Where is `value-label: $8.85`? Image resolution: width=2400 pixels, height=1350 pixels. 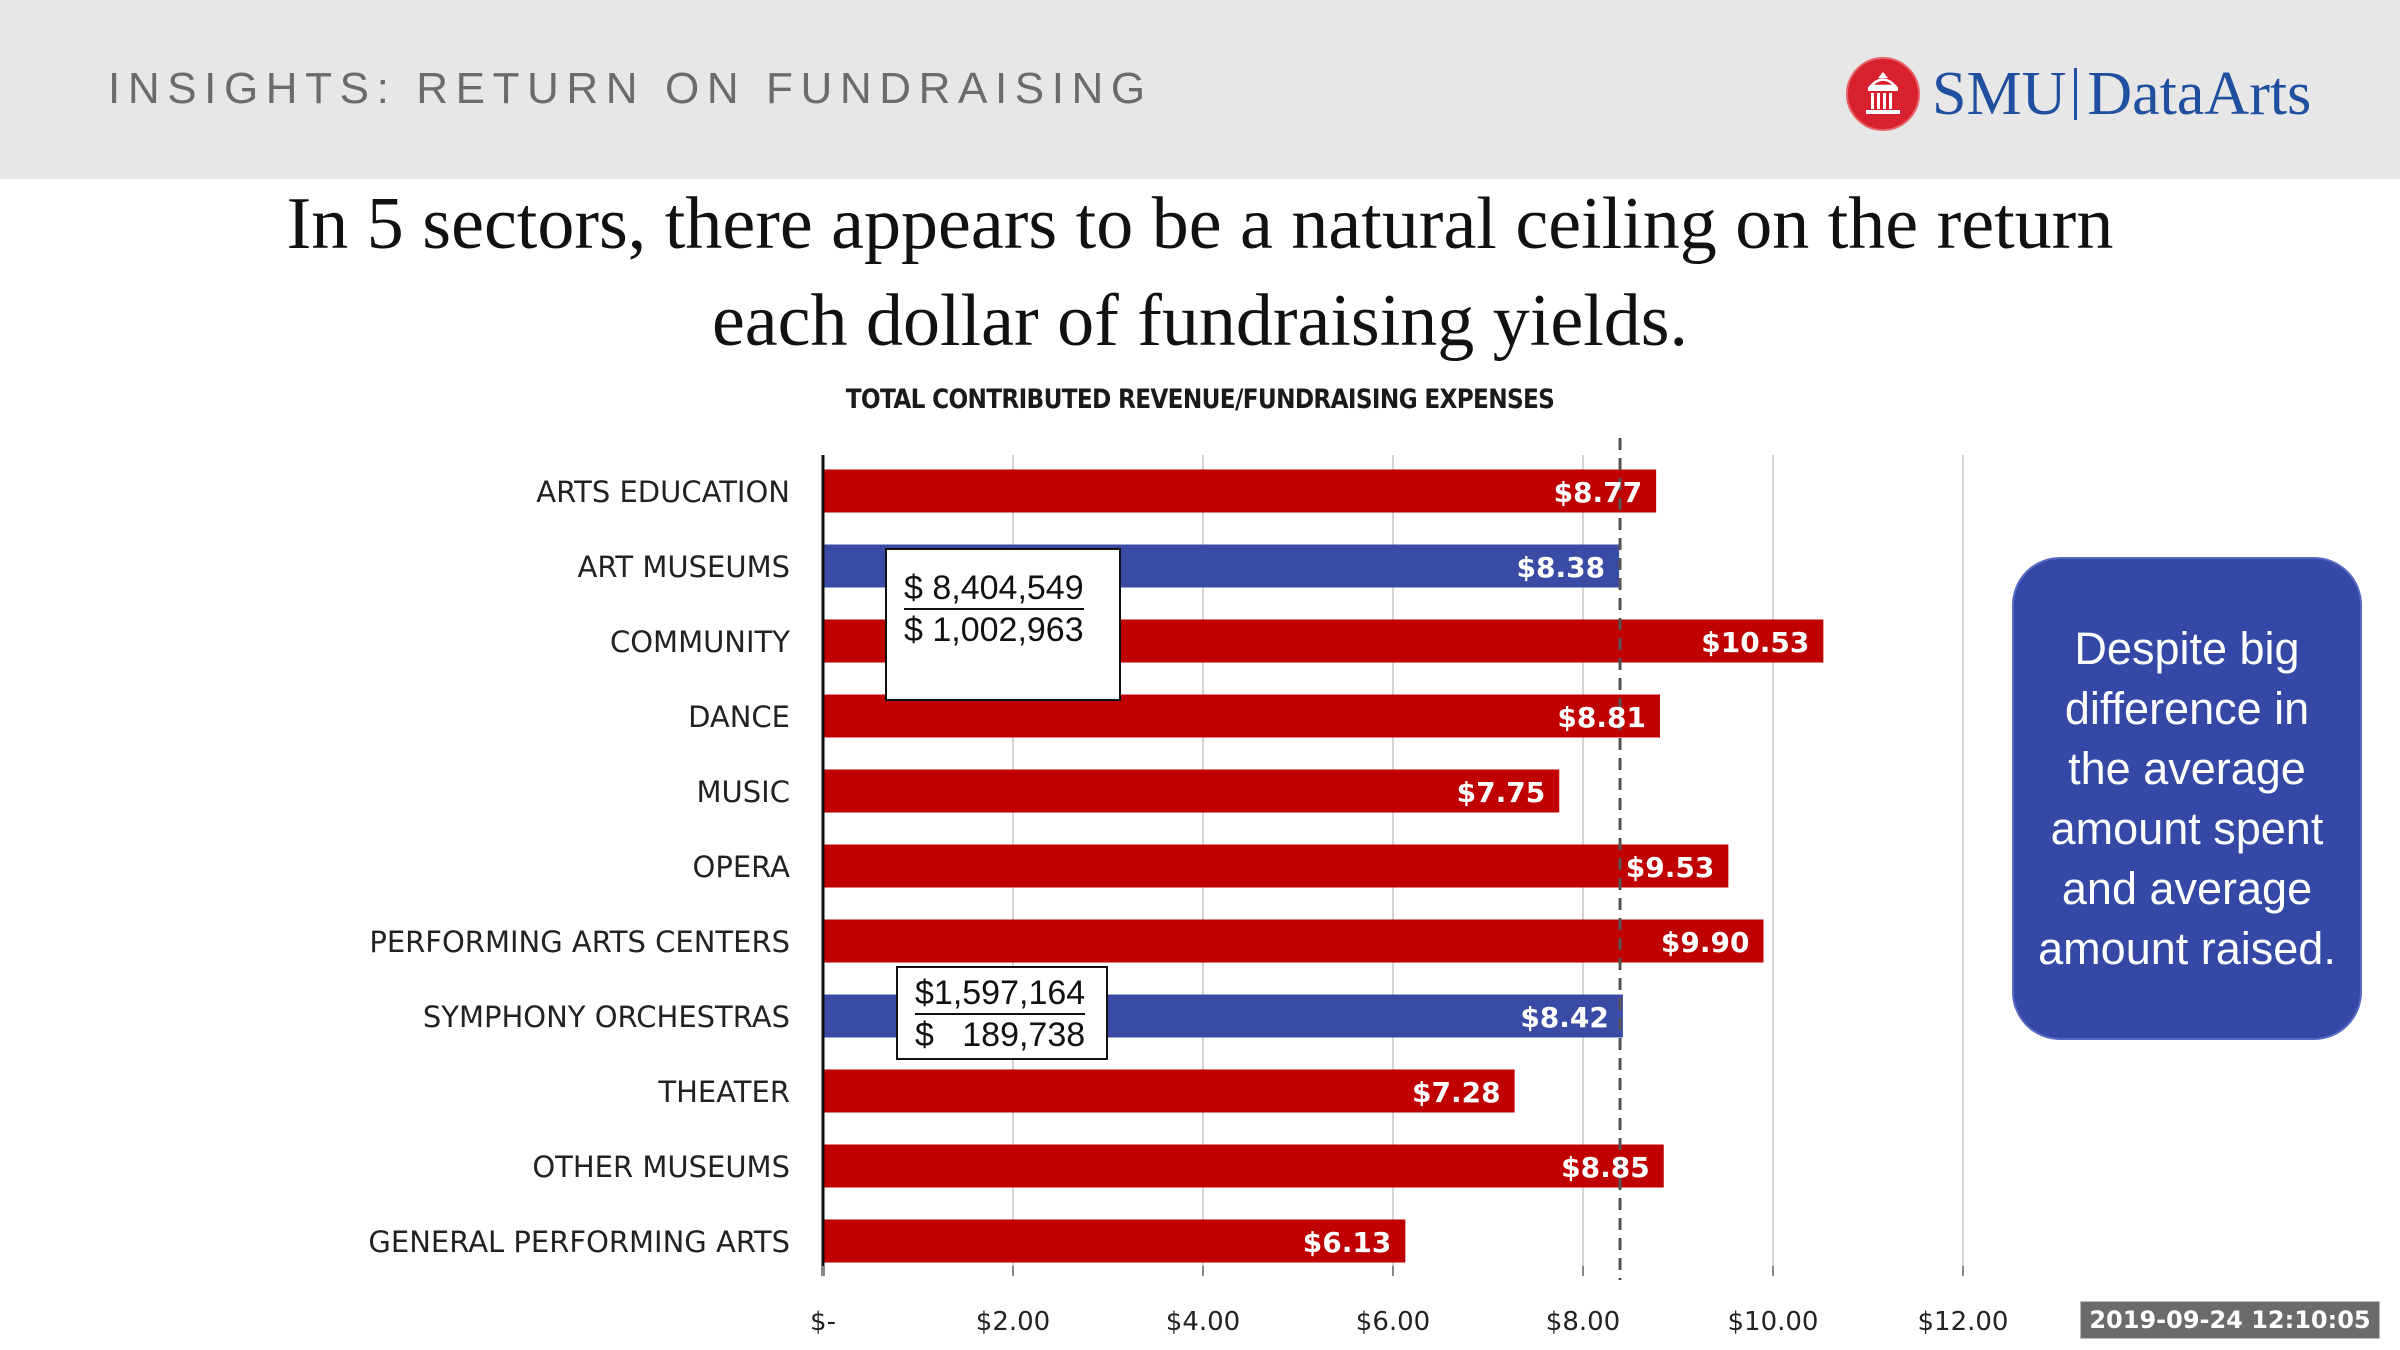 value-label: $8.85 is located at coordinates (1605, 1167).